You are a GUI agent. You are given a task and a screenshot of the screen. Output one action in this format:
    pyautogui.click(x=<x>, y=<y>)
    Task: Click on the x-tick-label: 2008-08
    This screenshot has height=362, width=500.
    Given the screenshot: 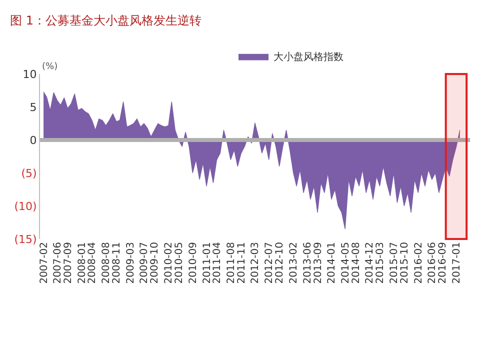 What is the action you would take?
    pyautogui.click(x=106, y=263)
    